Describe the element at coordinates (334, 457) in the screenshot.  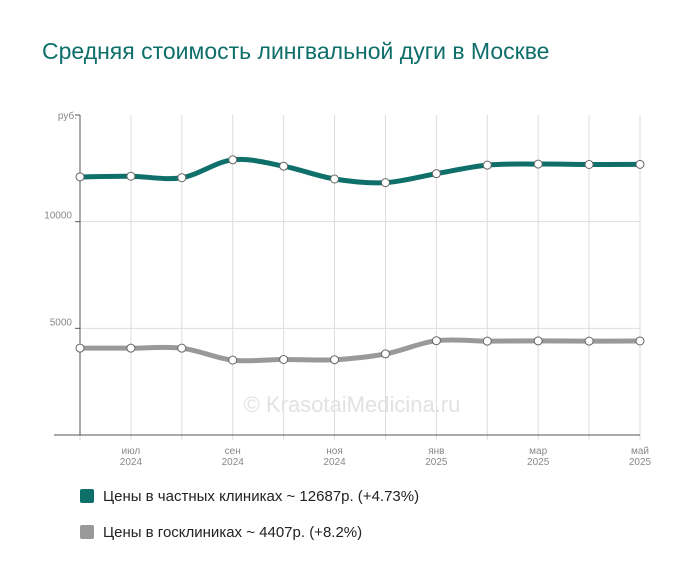
I see `x-tick-label: ноя 2024` at that location.